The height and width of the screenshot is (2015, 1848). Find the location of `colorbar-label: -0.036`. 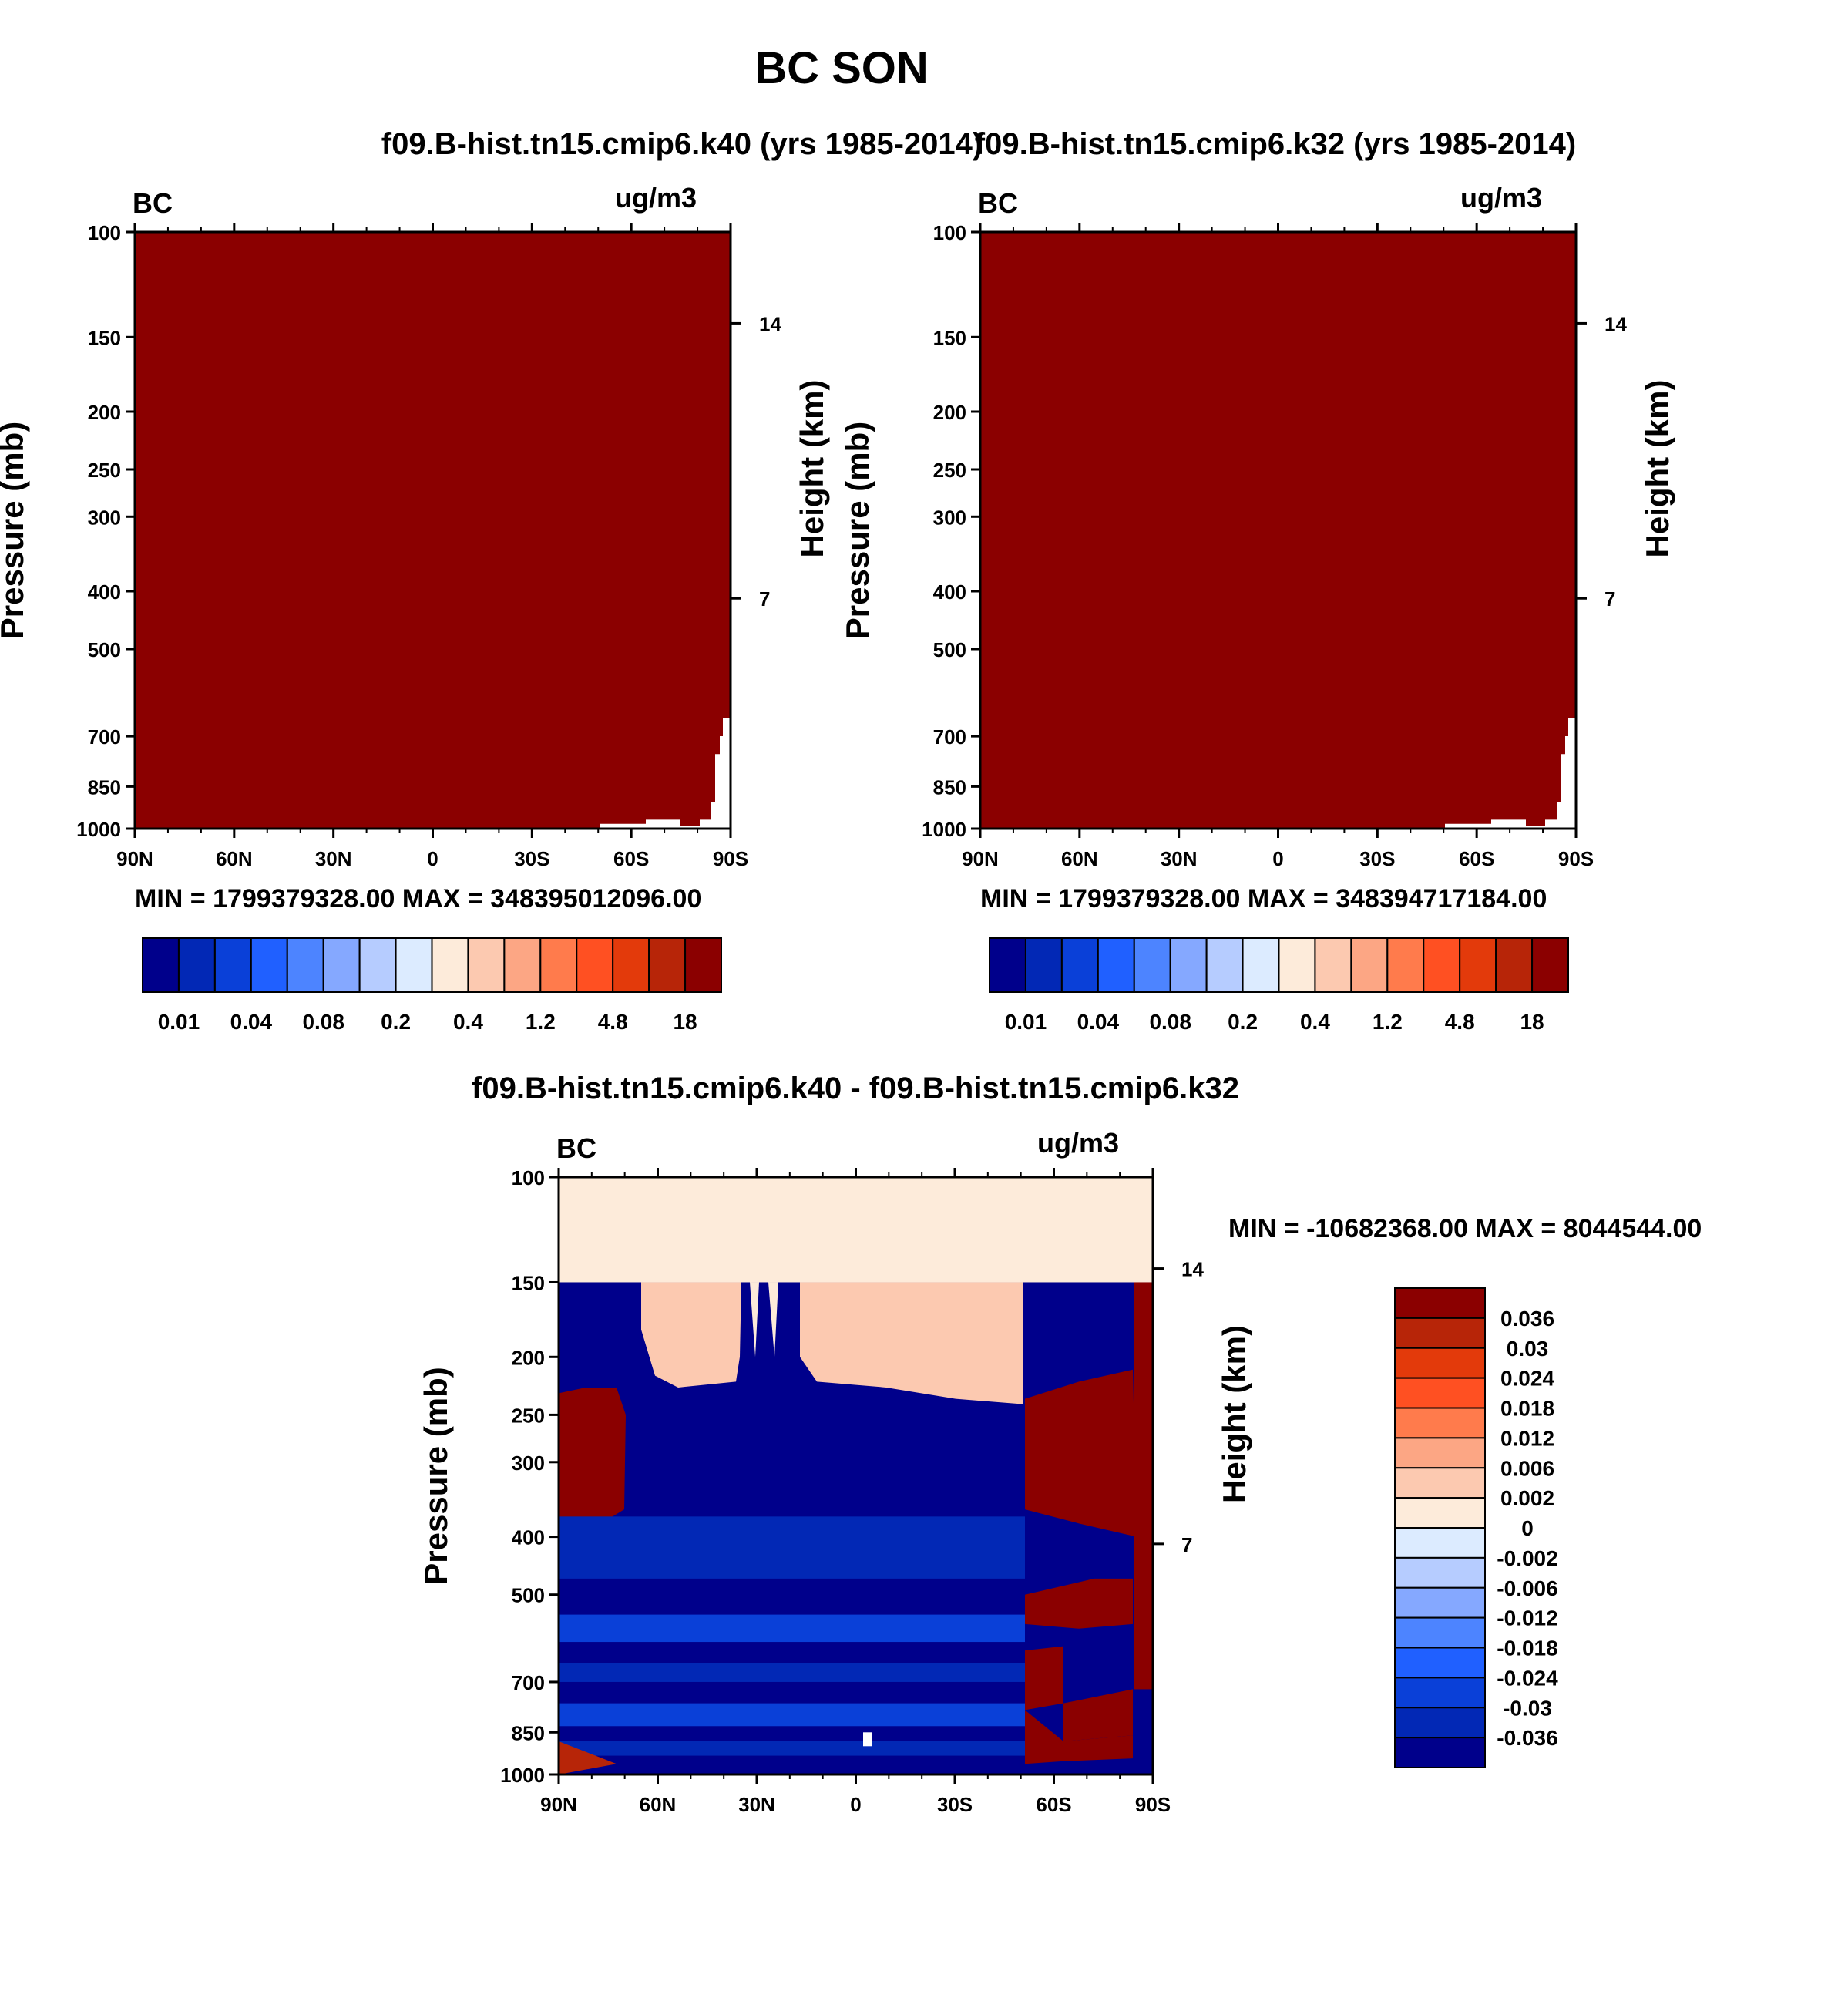

colorbar-label: -0.036 is located at coordinates (1527, 1738).